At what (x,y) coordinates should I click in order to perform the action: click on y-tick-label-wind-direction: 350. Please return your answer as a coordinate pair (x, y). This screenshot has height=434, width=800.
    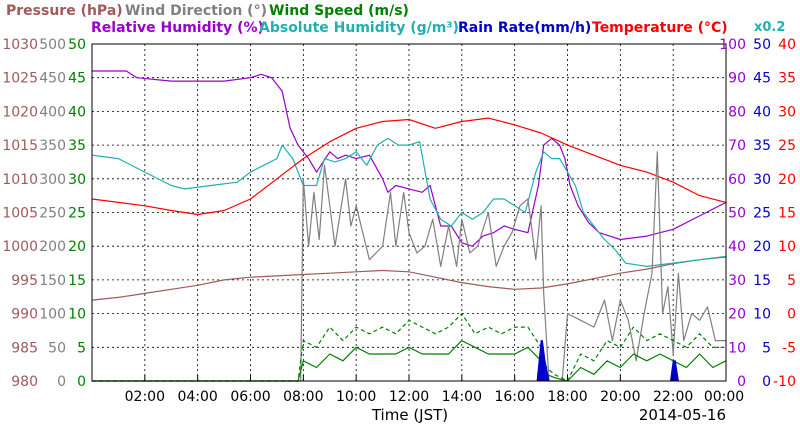
    Looking at the image, I should click on (52, 146).